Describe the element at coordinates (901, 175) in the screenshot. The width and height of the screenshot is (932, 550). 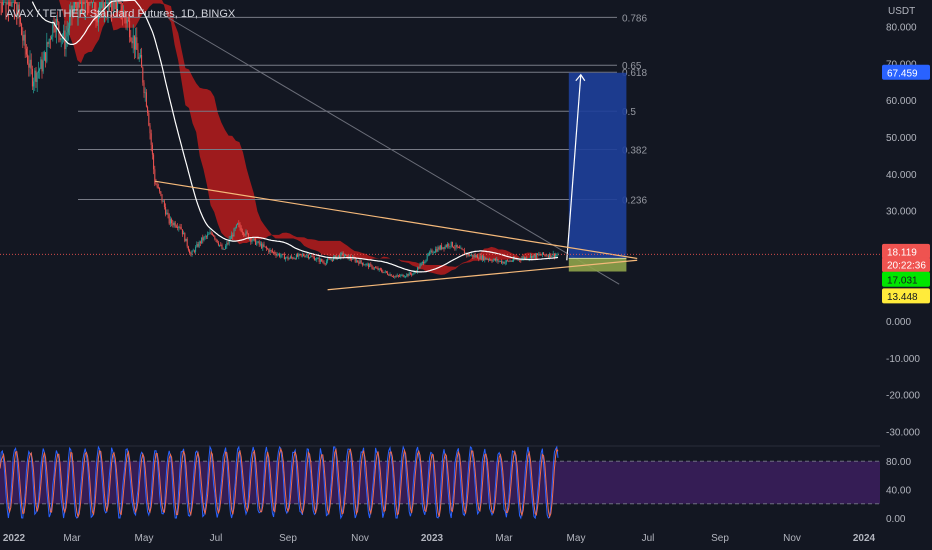
I see `price-tick-4: 40.000` at that location.